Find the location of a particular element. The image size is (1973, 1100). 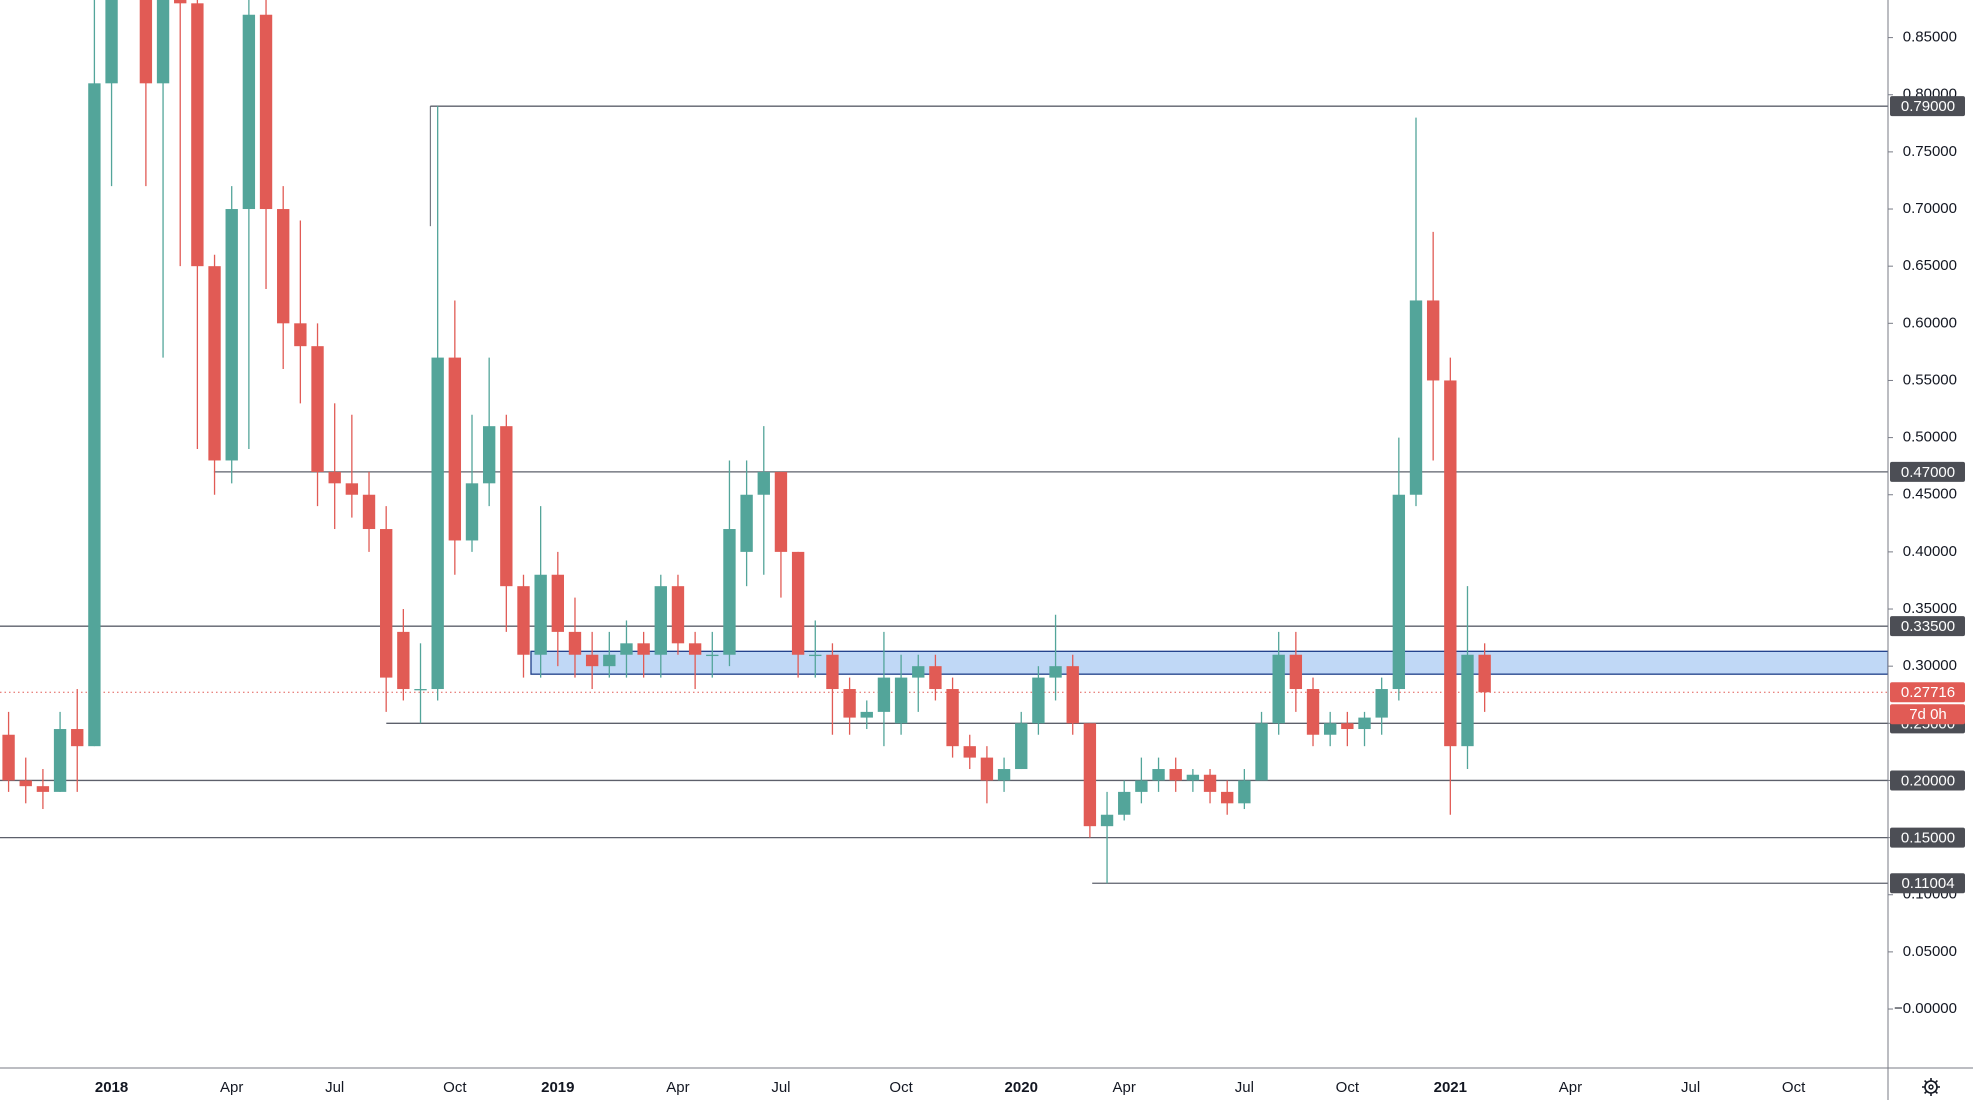

y-tick-label: 0.50000 is located at coordinates (1930, 437).